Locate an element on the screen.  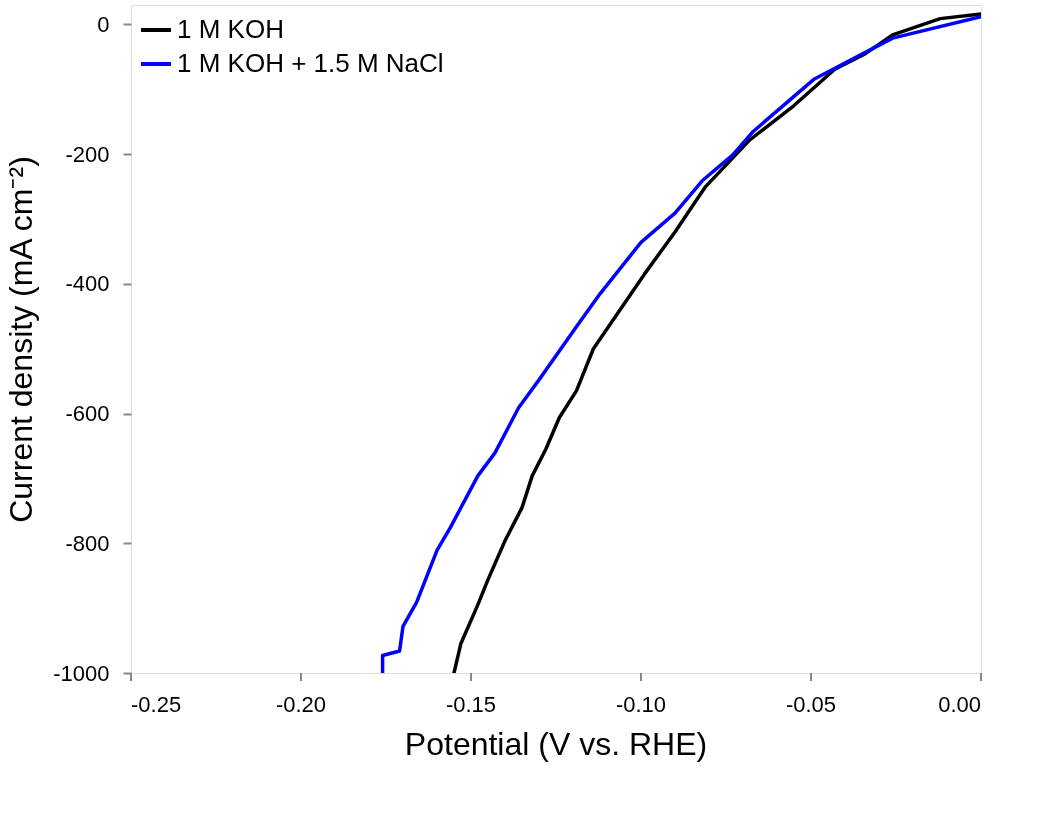
x-tick-label: 0.00 is located at coordinates (959, 704).